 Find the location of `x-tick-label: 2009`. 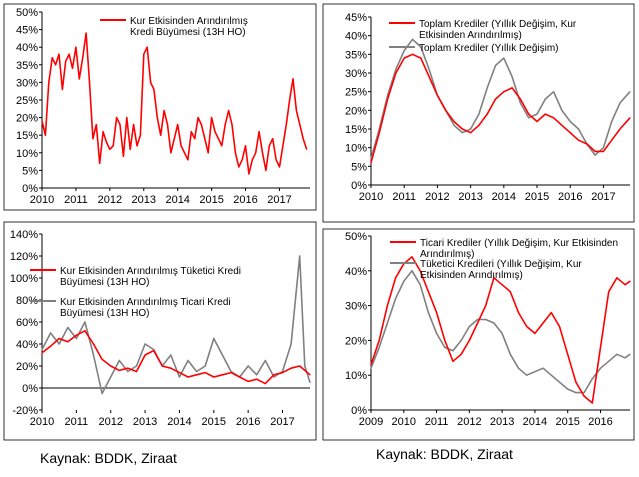

x-tick-label: 2009 is located at coordinates (371, 422).